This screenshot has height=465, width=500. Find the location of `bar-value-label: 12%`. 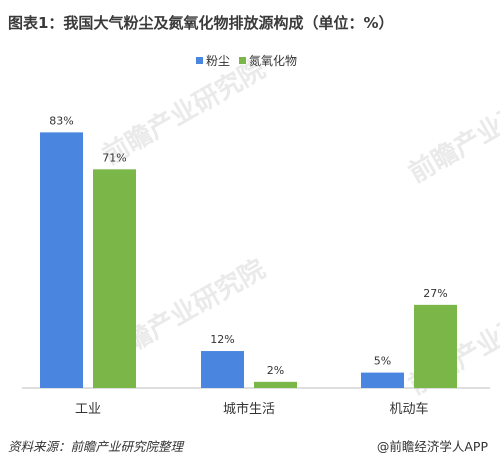

bar-value-label: 12% is located at coordinates (222, 339).